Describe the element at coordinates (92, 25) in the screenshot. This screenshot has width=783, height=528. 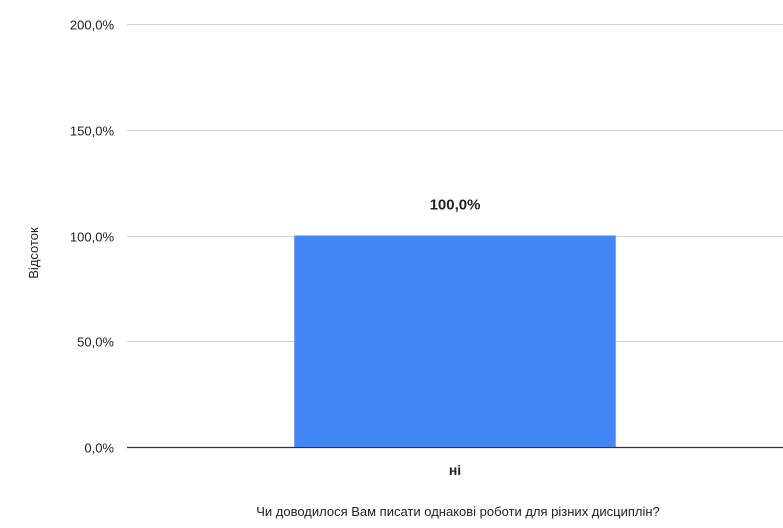
I see `y-tick-label: 200,0%` at that location.